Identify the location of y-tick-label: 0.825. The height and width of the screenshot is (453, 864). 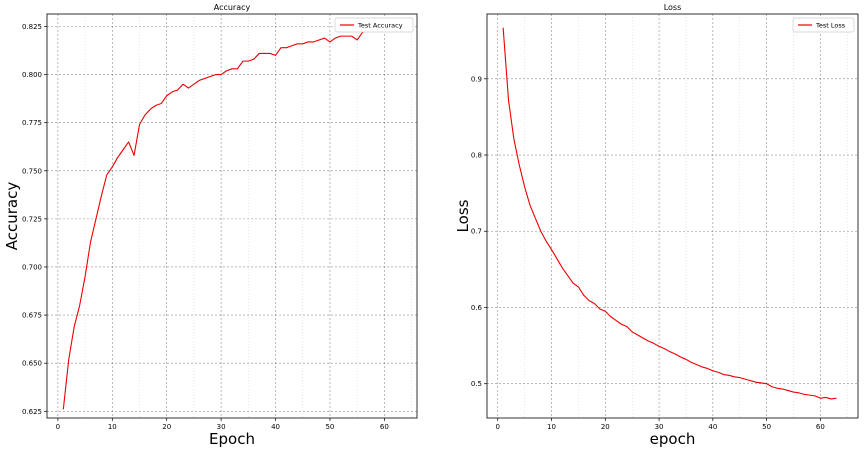
(32, 27).